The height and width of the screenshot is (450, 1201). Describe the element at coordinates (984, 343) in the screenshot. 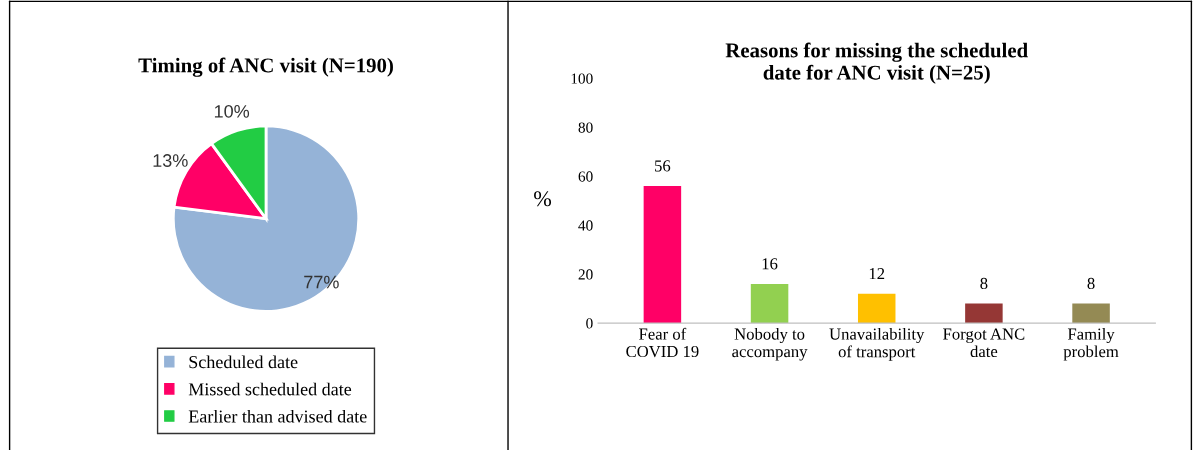

I see `x-tick-label: Forgot ANC date` at that location.